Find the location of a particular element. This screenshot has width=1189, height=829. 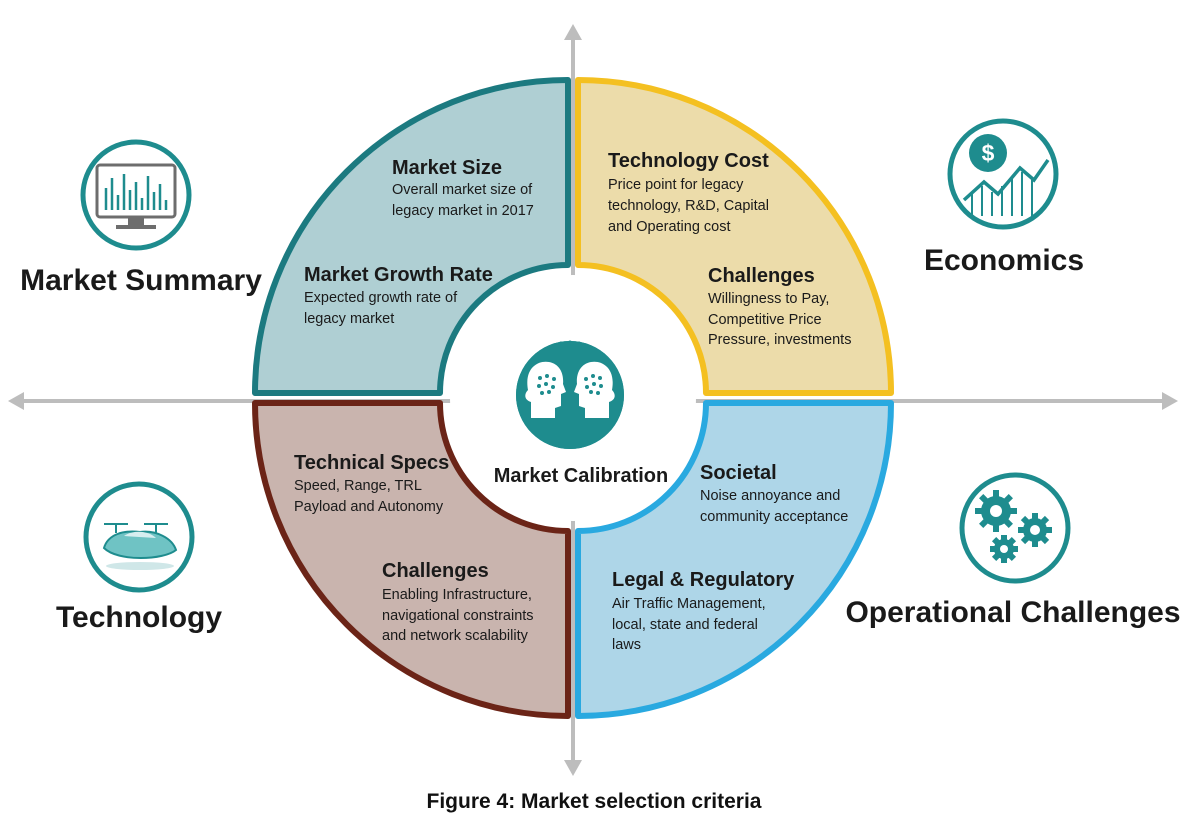

axis-arrow-bottom is located at coordinates (573, 768).